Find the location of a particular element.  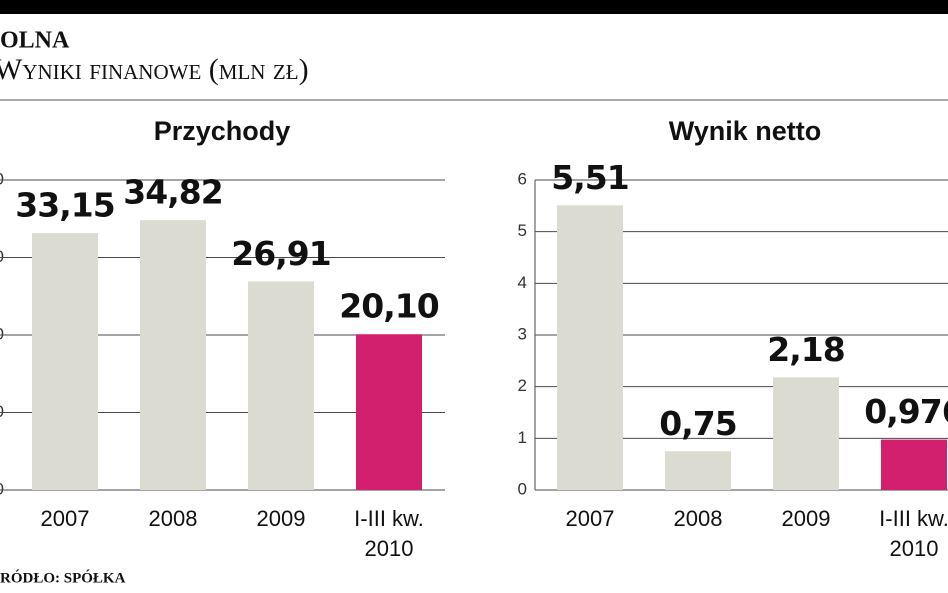

value-label: 26,91 is located at coordinates (280, 253).